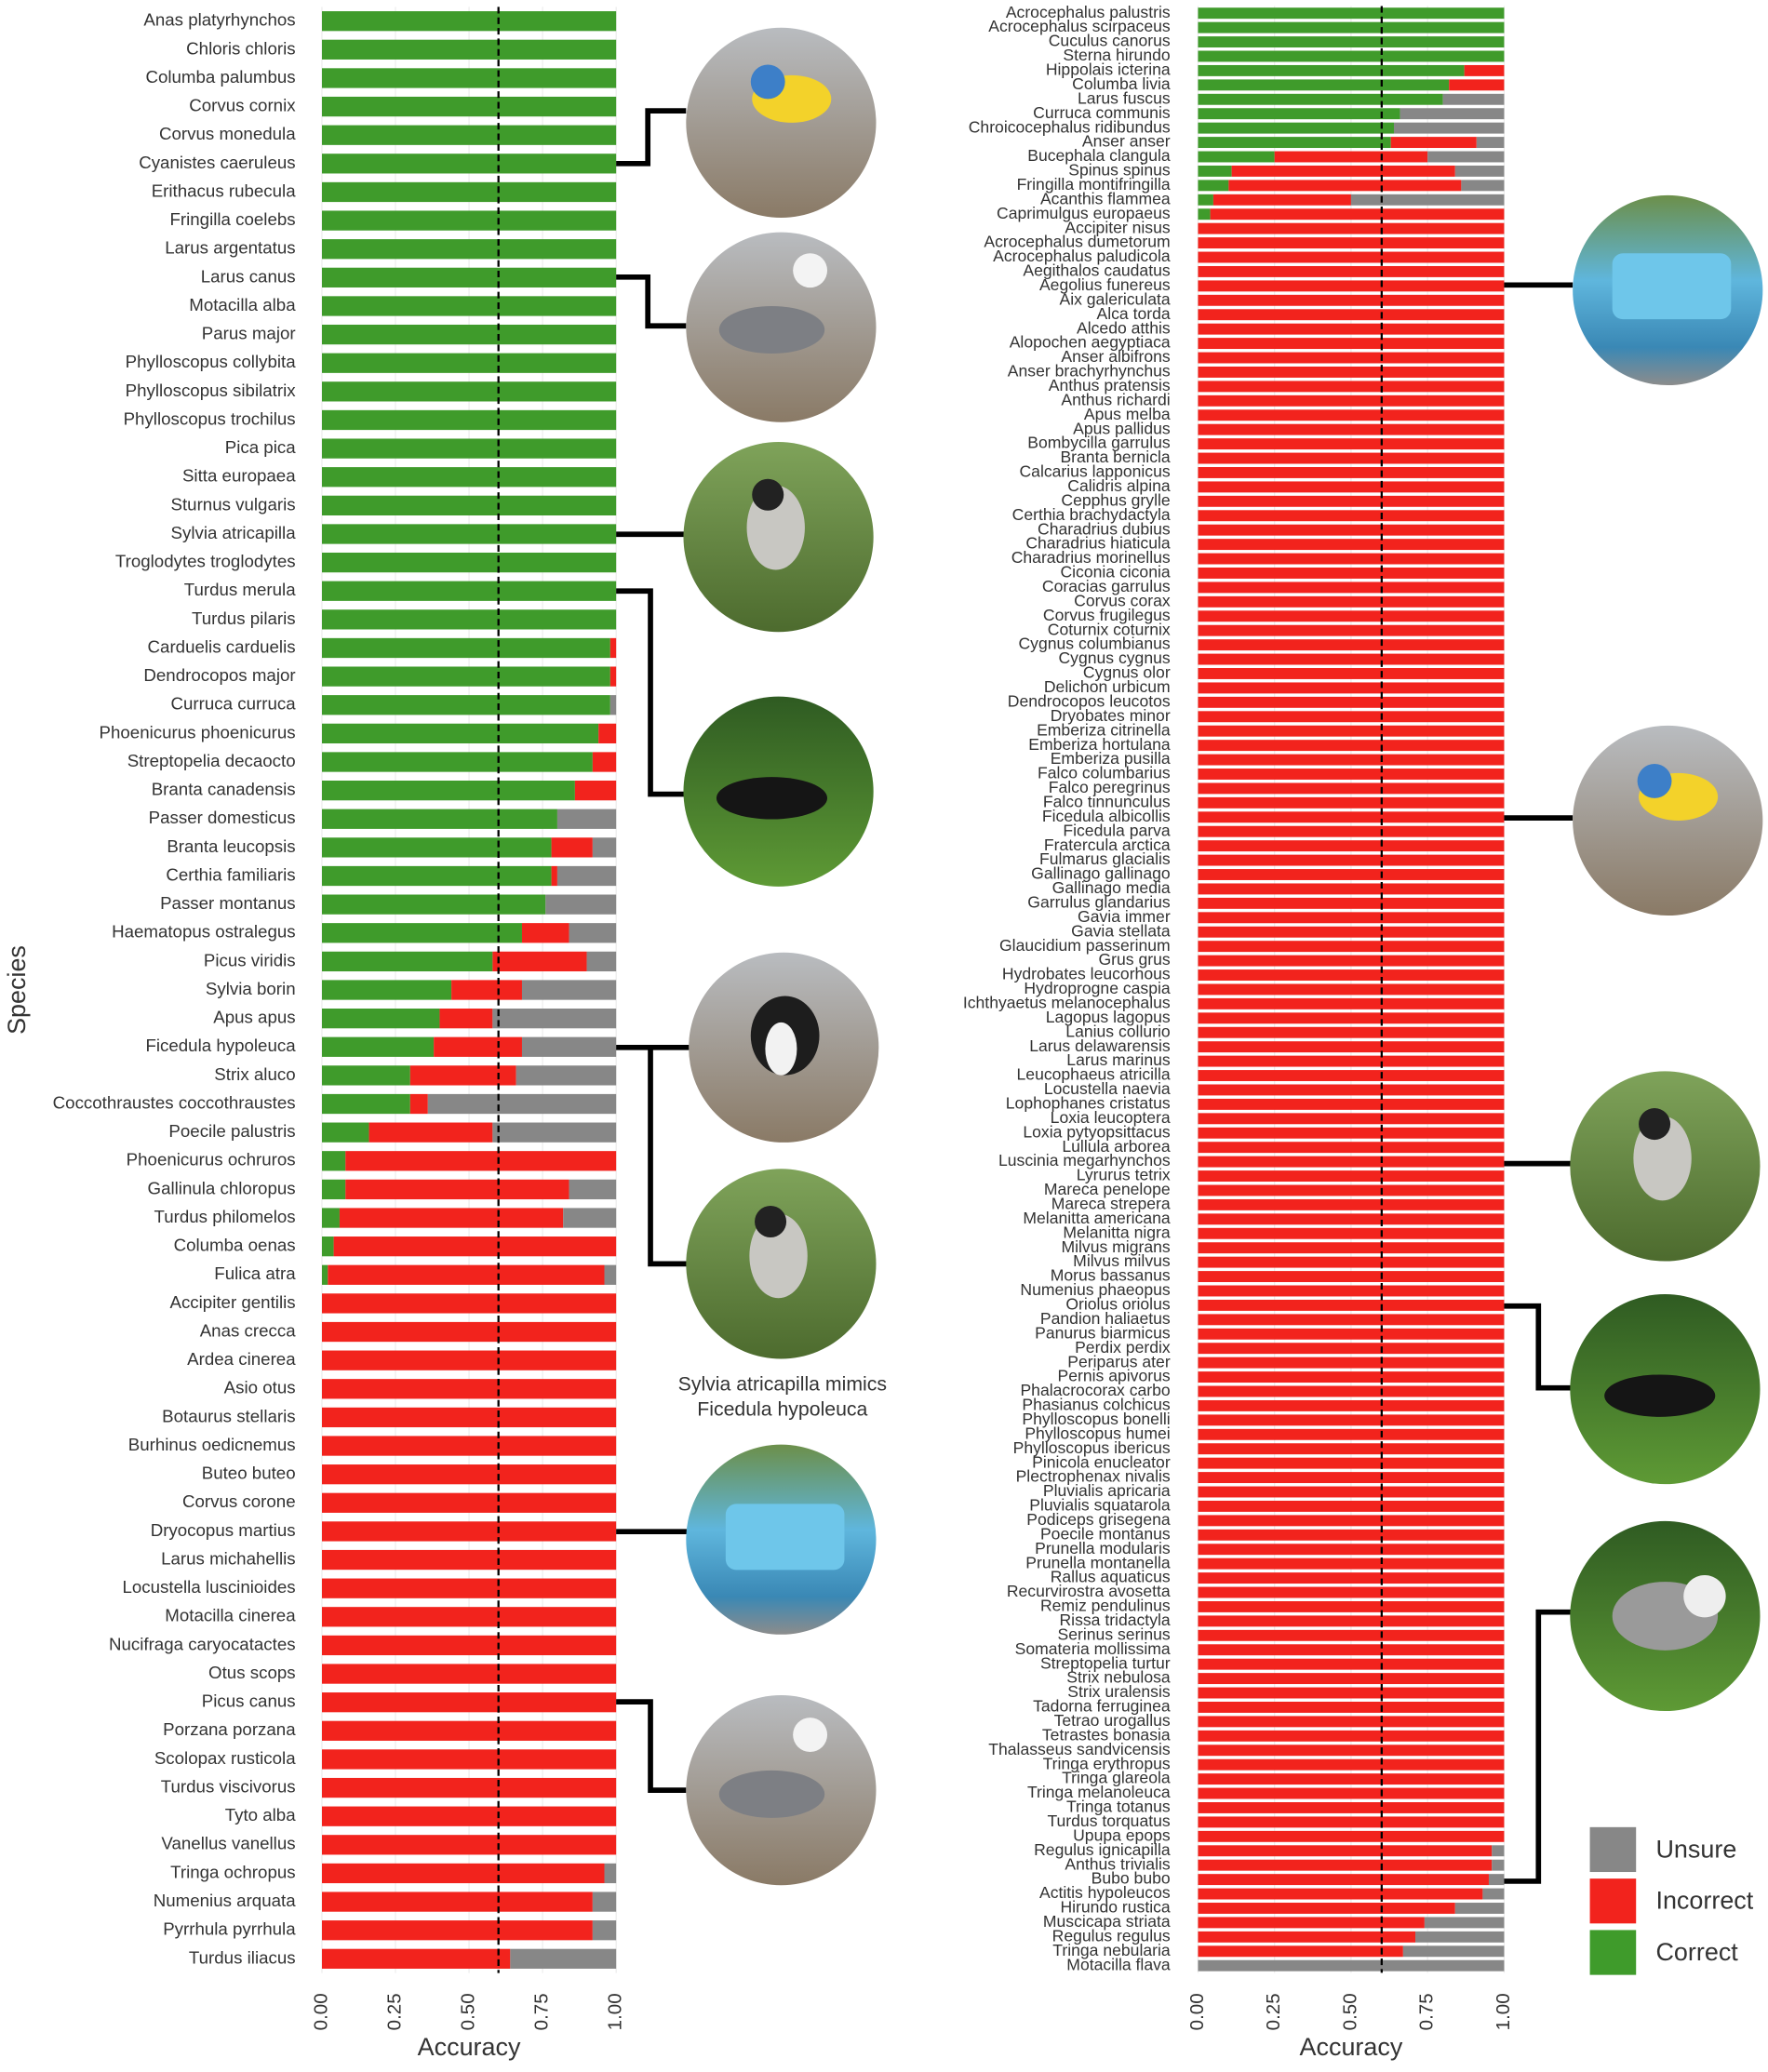 This screenshot has height=2072, width=1768. Describe the element at coordinates (1115, 500) in the screenshot. I see `category-label: Cepphus grylle` at that location.